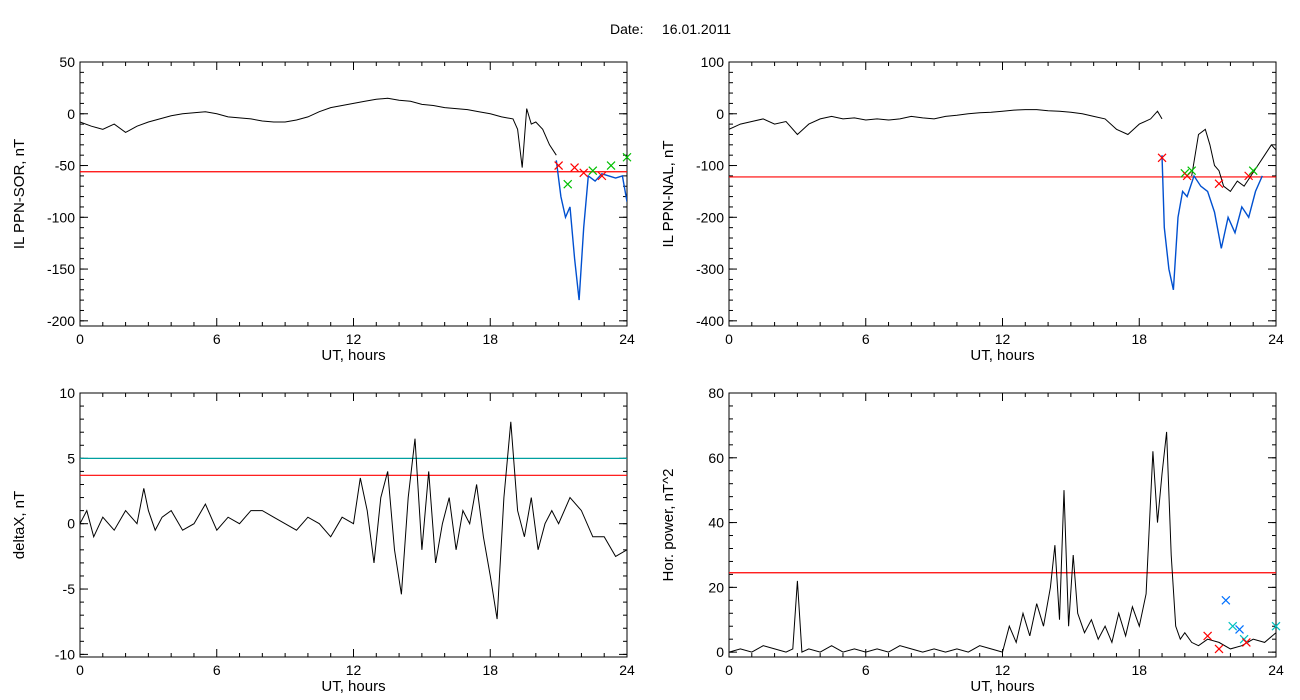 This screenshot has width=1300, height=700. I want to click on y-axis-label: Hor. power, nT^2, so click(668, 525).